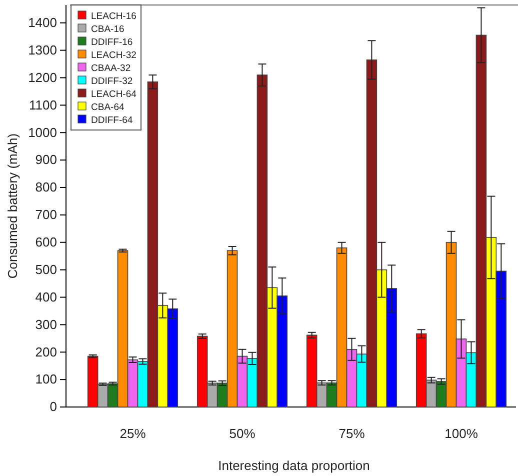 The image size is (518, 476). What do you see at coordinates (294, 465) in the screenshot?
I see `x-axis-title: Interesting data proportion` at bounding box center [294, 465].